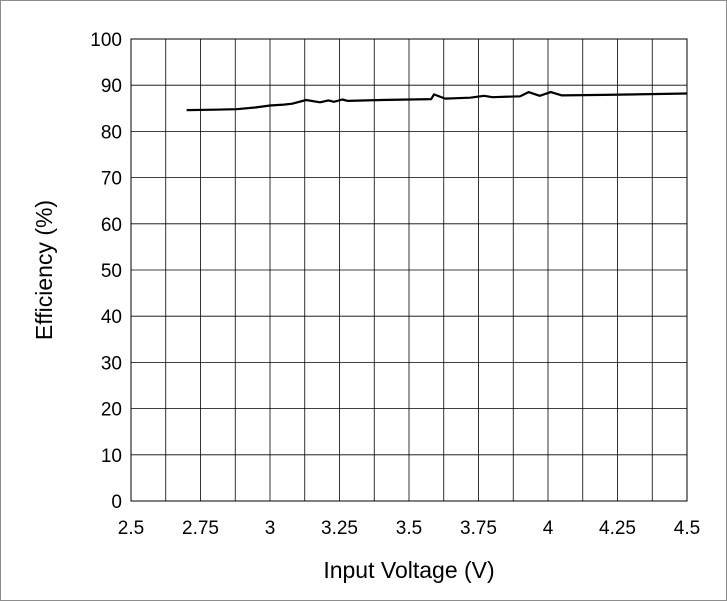 The image size is (727, 601). Describe the element at coordinates (617, 528) in the screenshot. I see `x-tick-label: 4.25` at that location.